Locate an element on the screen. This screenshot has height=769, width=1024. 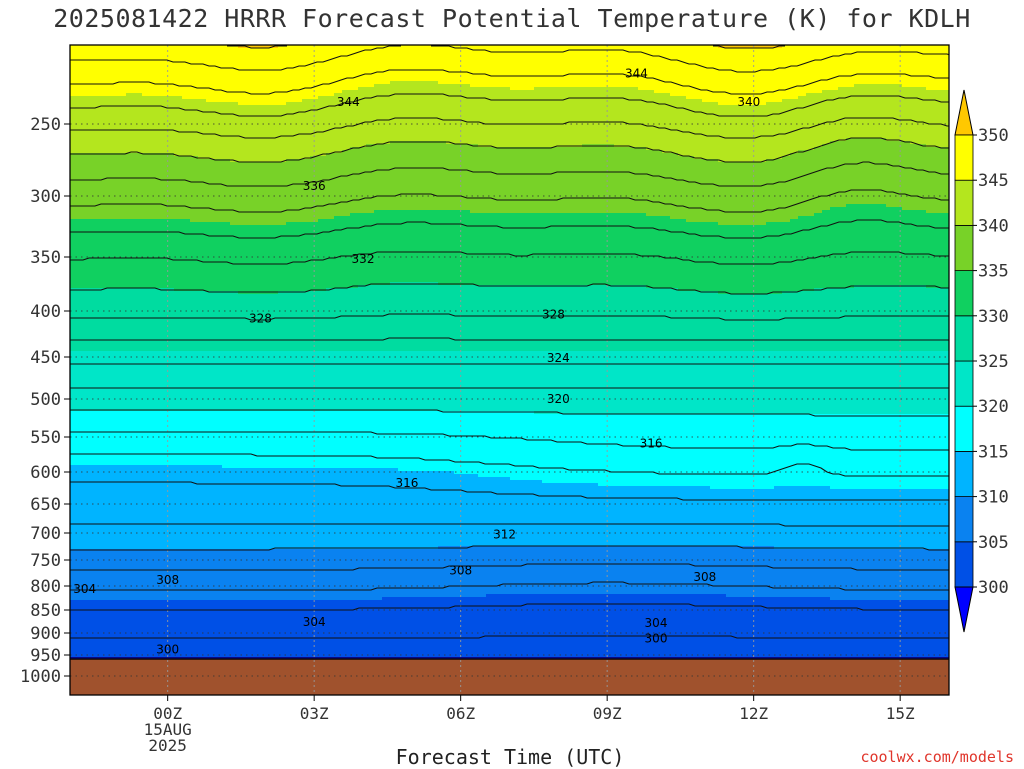
y-tick-label: 800 is located at coordinates (45, 587).